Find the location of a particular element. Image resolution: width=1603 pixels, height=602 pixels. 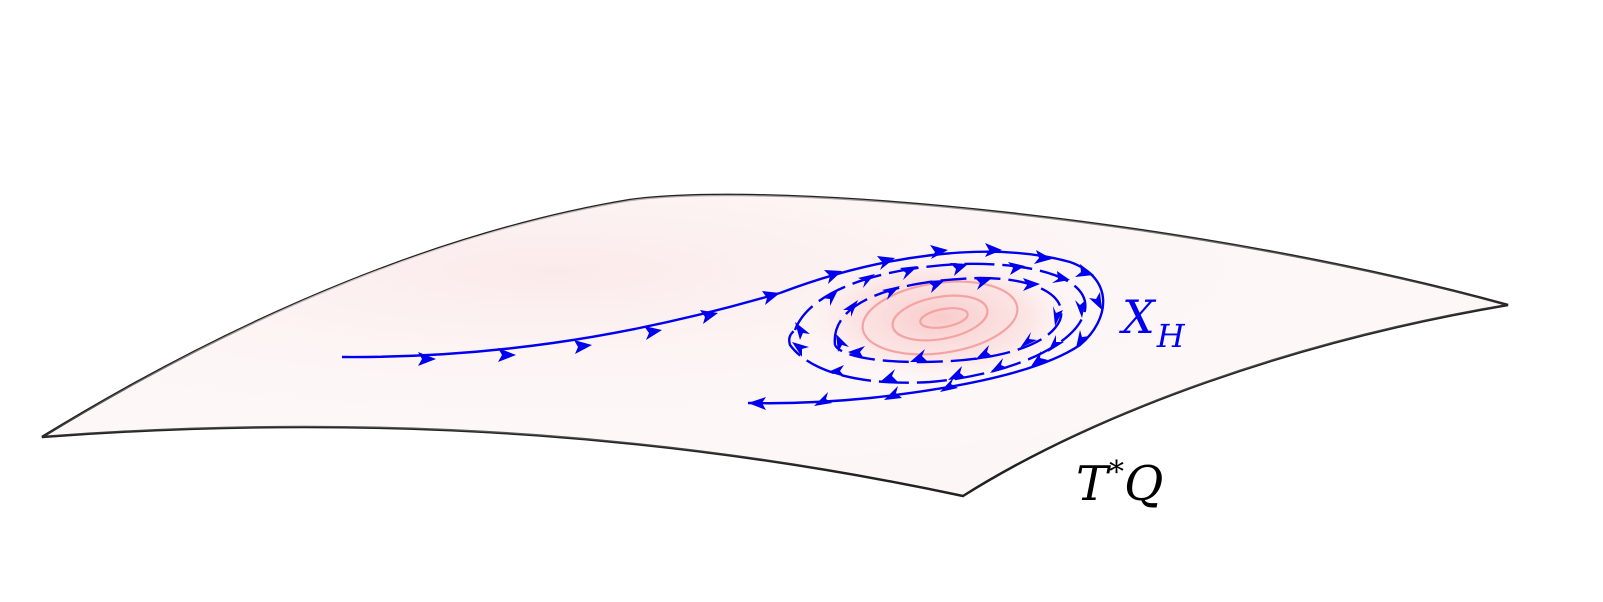

flow-arrowheads is located at coordinates (760, 326).